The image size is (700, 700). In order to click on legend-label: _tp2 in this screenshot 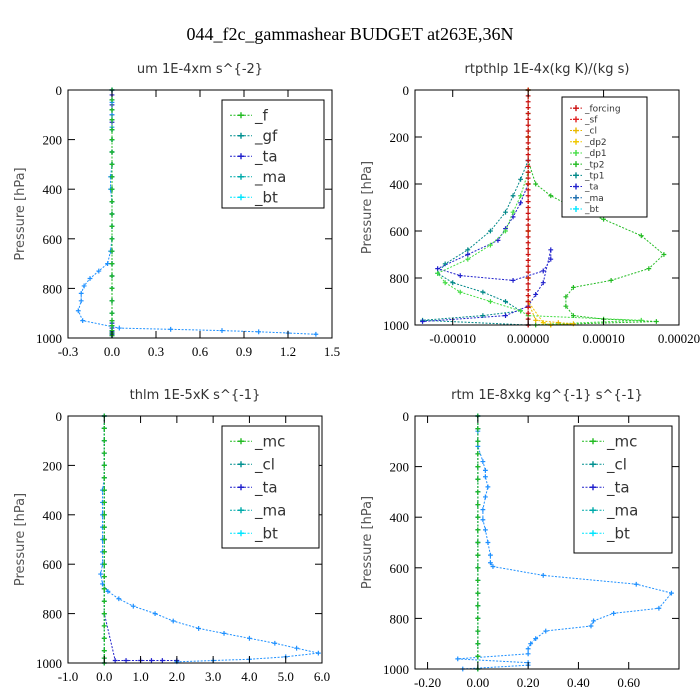, I will do `click(594, 165)`.